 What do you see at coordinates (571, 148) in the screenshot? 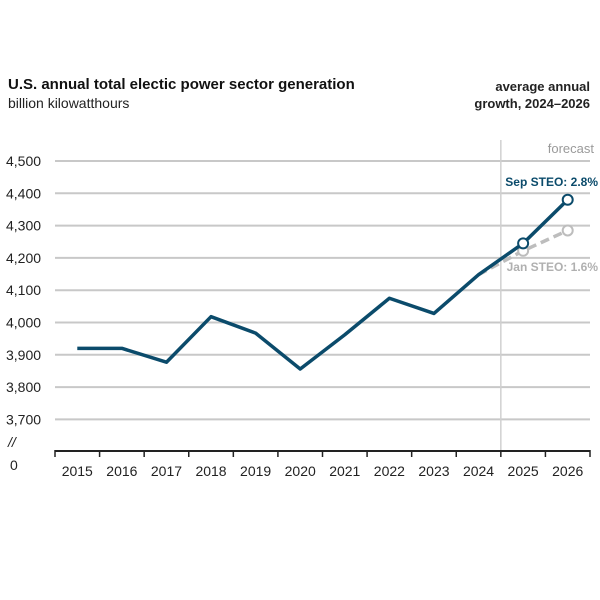
I see `forecast-label: forecast` at bounding box center [571, 148].